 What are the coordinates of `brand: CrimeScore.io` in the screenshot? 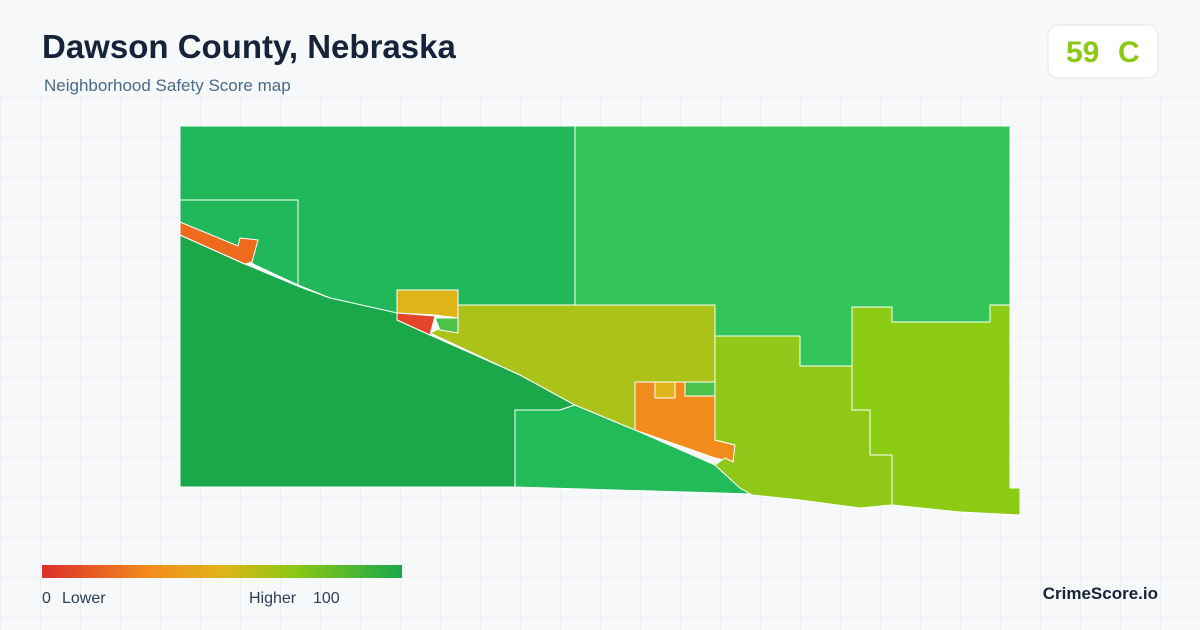 It's located at (1100, 593).